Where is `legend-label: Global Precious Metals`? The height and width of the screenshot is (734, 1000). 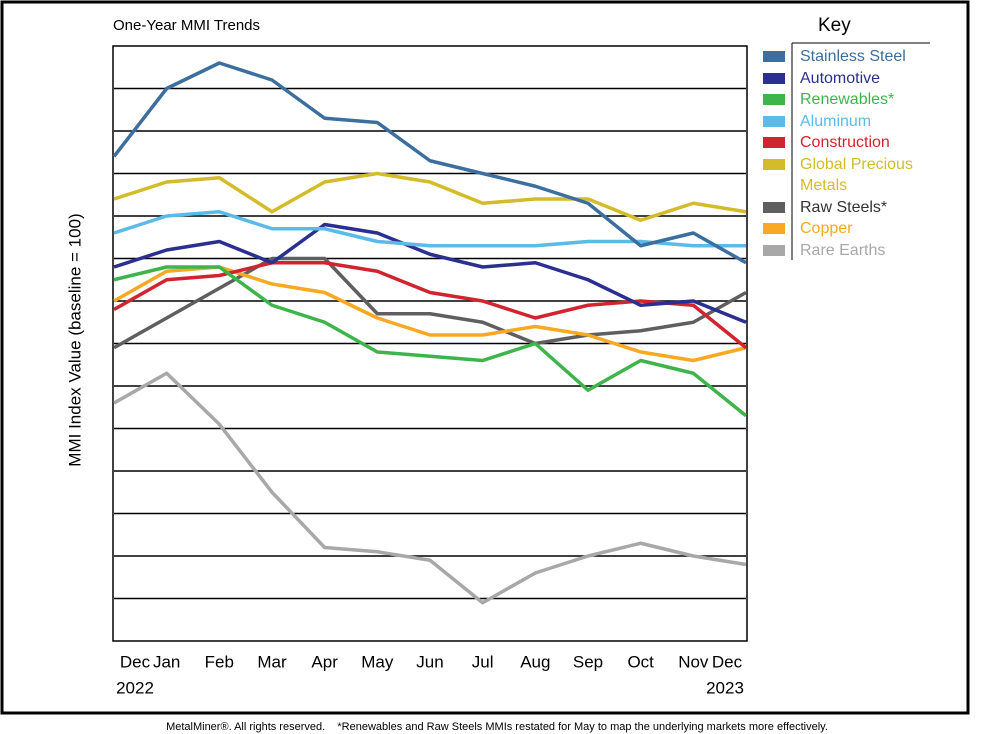 legend-label: Global Precious Metals is located at coordinates (856, 175).